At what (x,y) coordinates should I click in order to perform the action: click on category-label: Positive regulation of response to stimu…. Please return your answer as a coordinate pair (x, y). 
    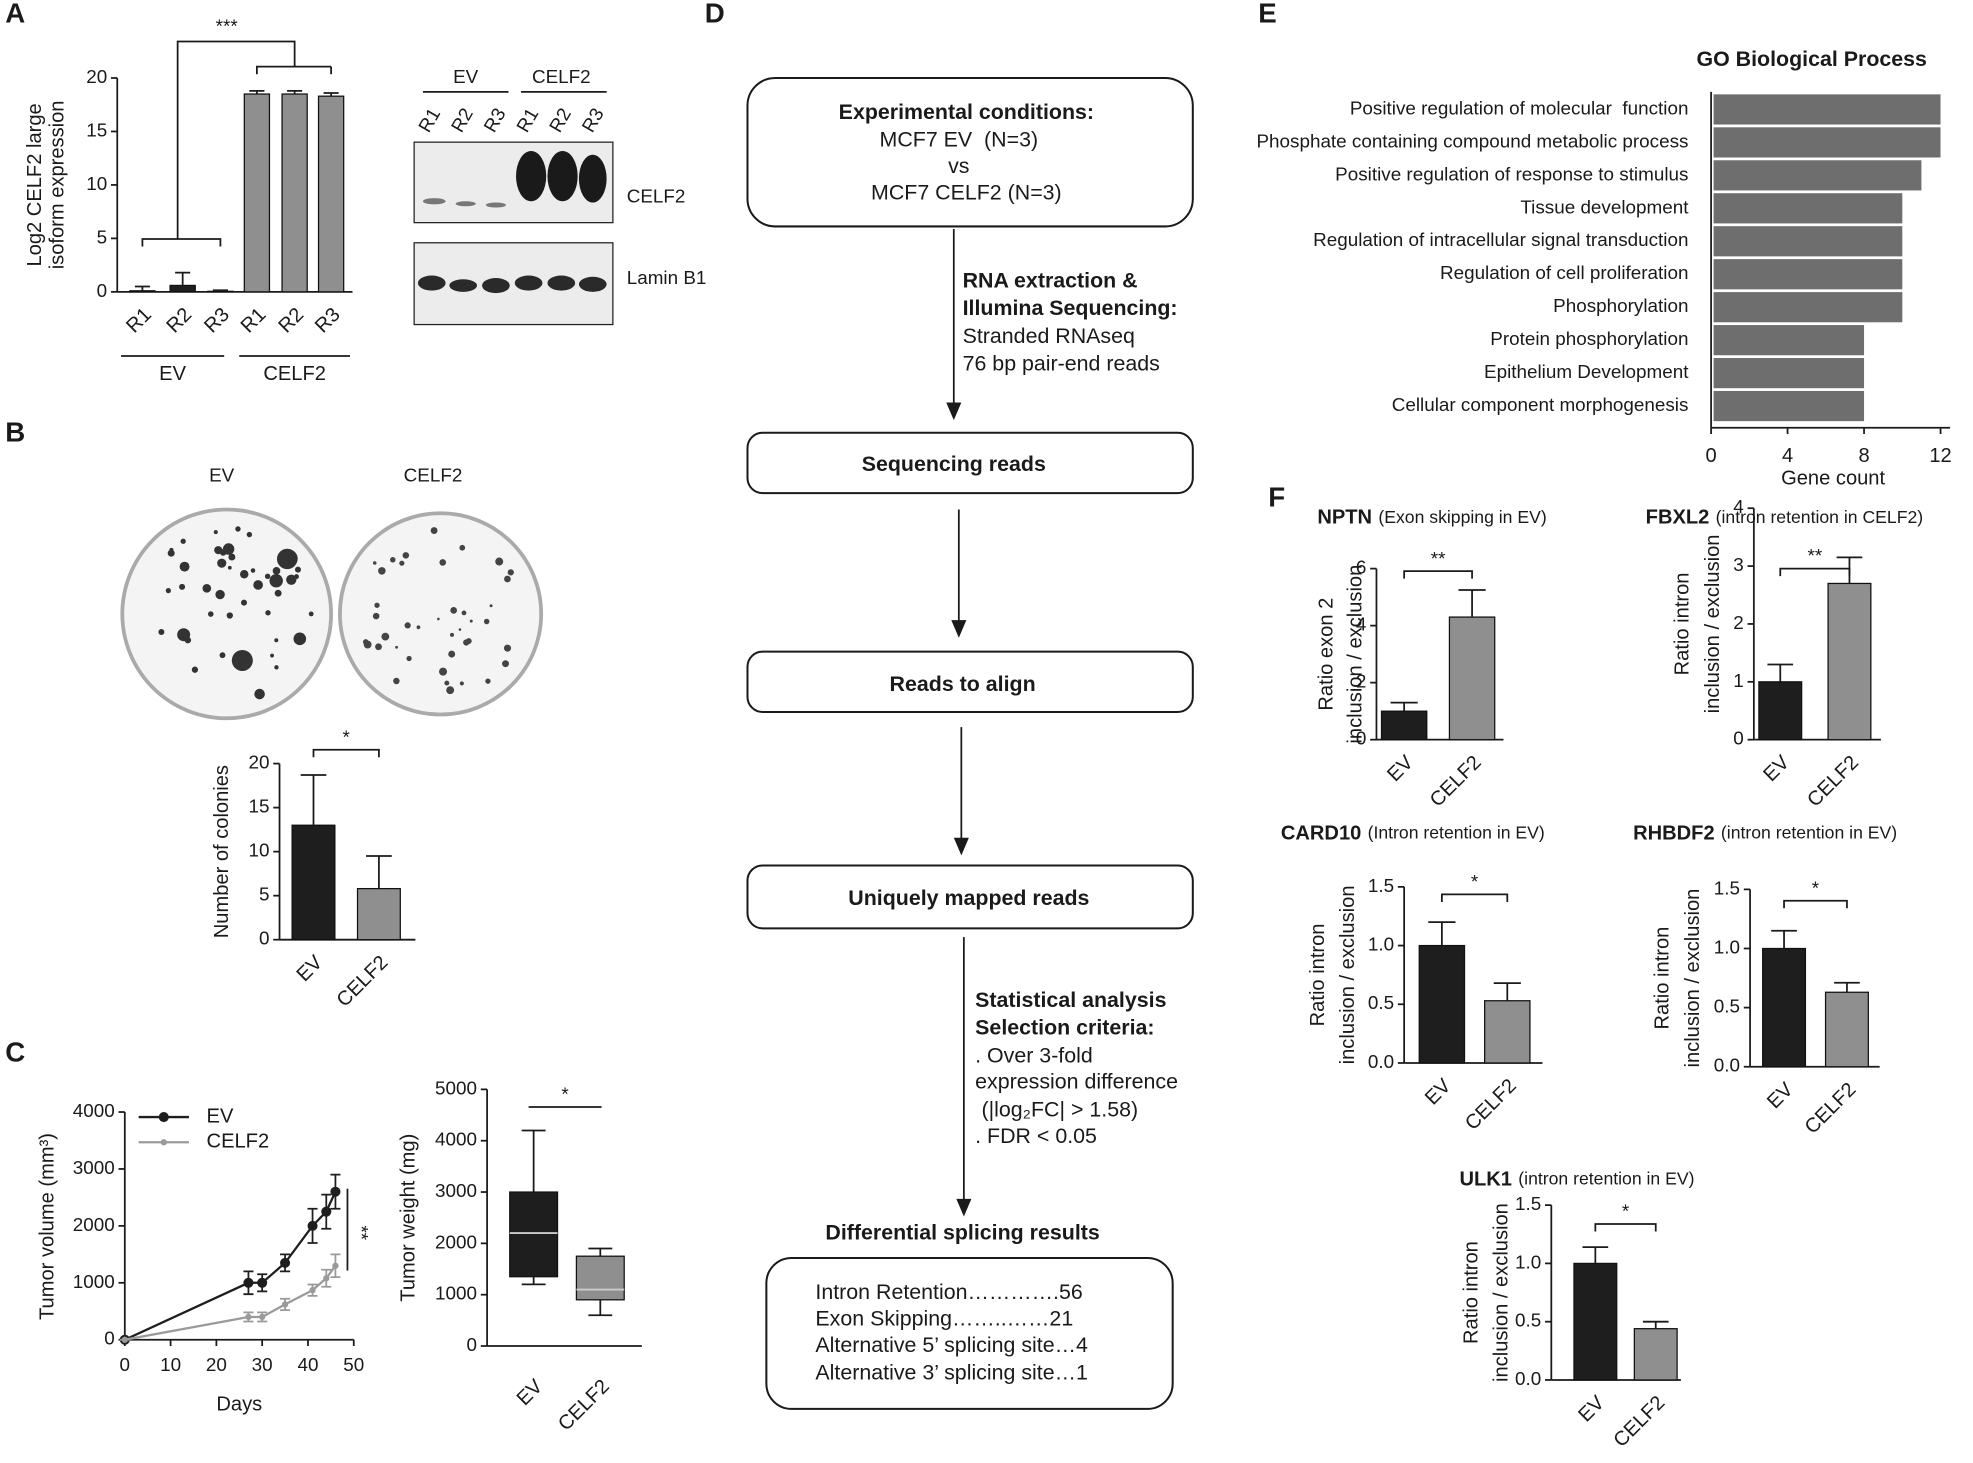
    Looking at the image, I should click on (1511, 173).